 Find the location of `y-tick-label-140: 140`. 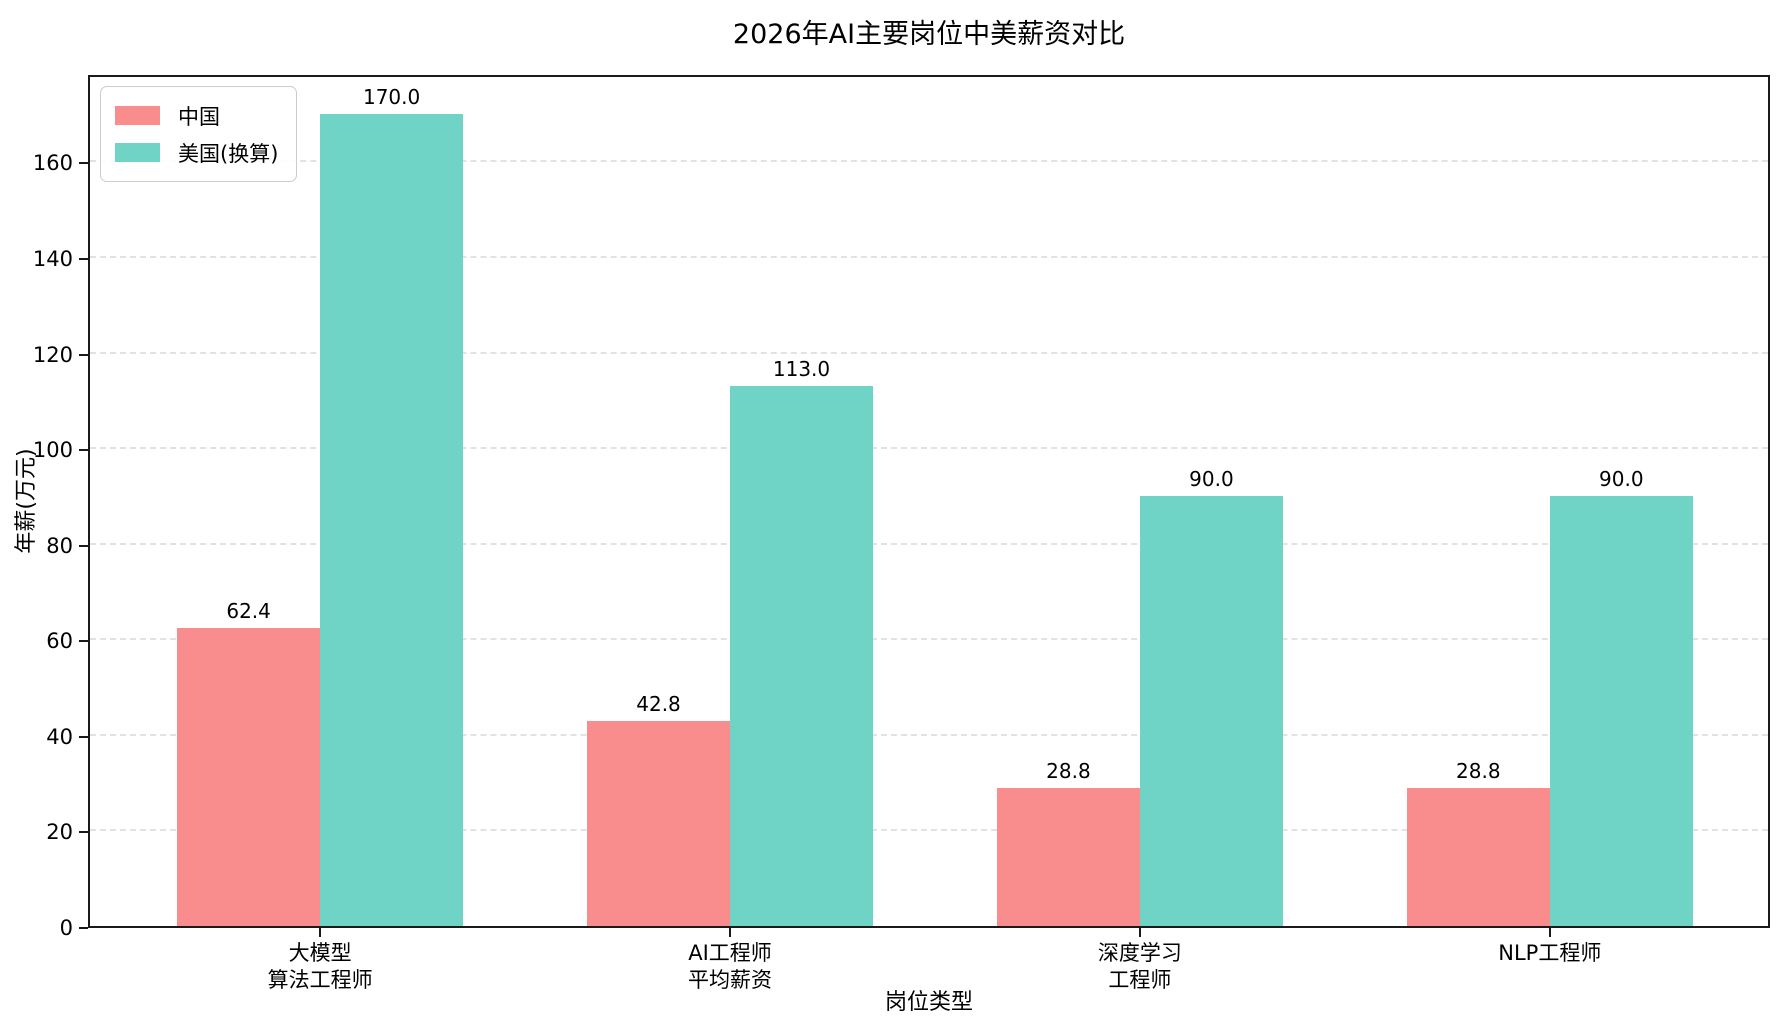

y-tick-label-140: 140 is located at coordinates (52, 258).